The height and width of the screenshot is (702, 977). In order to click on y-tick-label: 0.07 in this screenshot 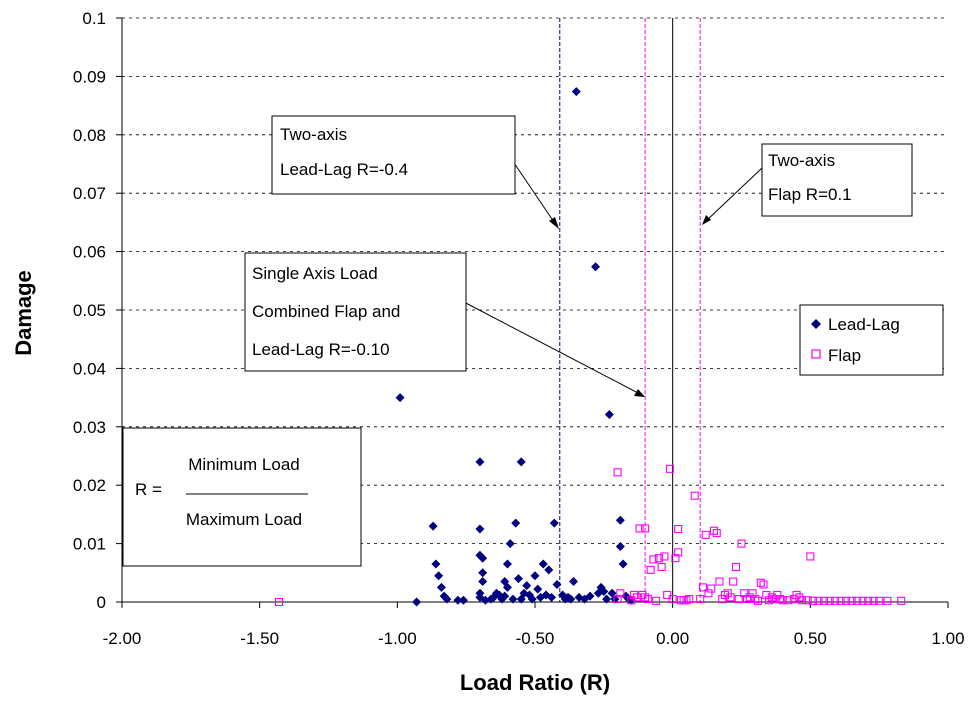, I will do `click(89, 193)`.